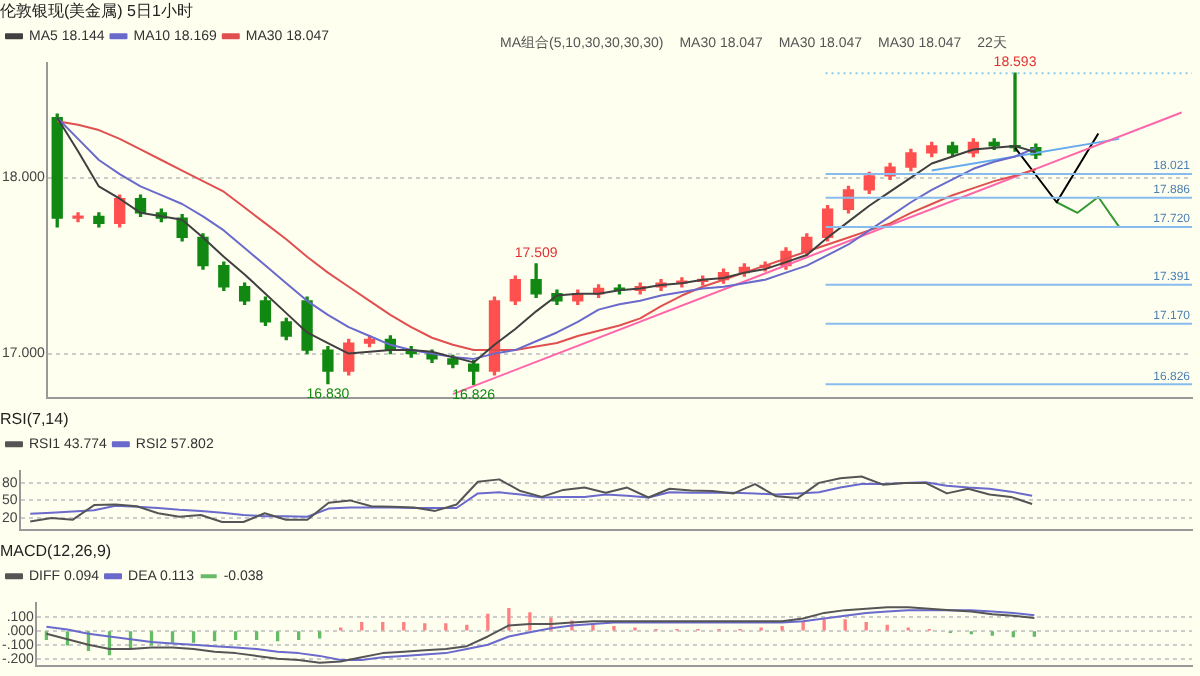 The height and width of the screenshot is (676, 1200). What do you see at coordinates (56, 551) in the screenshot?
I see `chart-title: MACD(12,26,9)` at bounding box center [56, 551].